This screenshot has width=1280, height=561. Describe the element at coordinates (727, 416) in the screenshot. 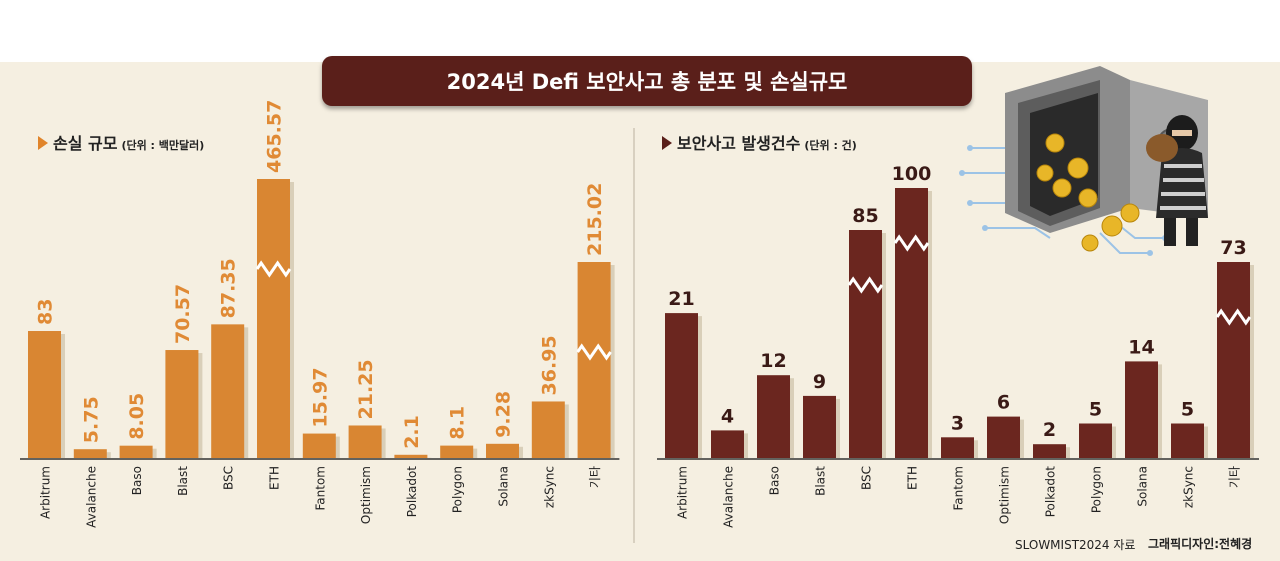

I see `data-label: 4` at that location.